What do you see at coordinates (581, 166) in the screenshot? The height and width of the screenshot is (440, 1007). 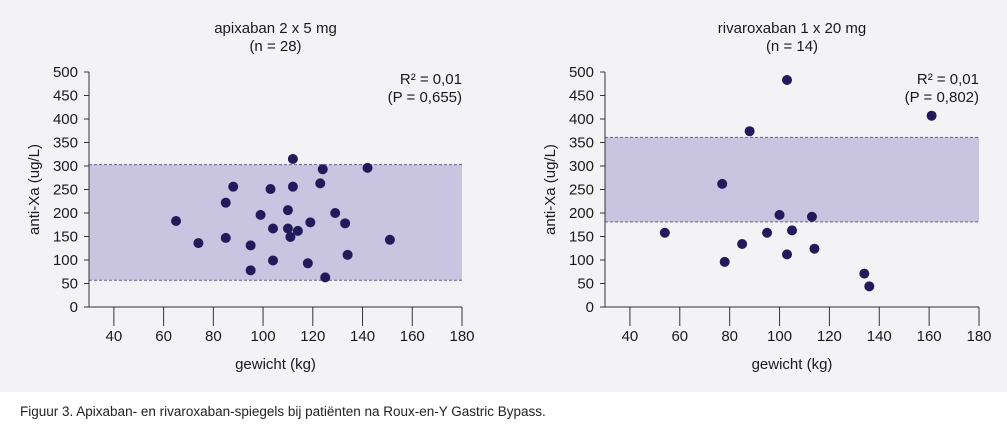 I see `chart2-y-tick-label: 300` at bounding box center [581, 166].